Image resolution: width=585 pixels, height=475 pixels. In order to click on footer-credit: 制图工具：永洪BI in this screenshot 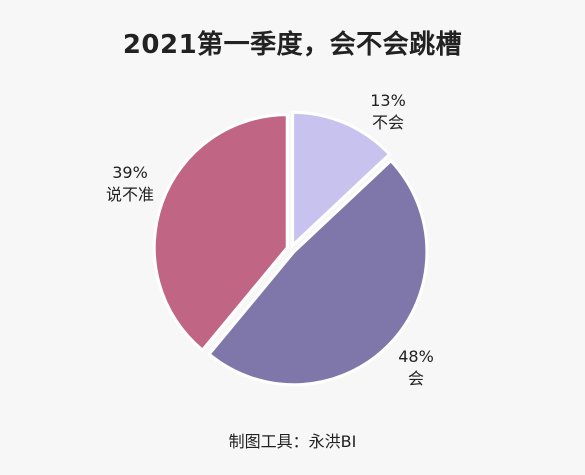, I will do `click(292, 441)`.